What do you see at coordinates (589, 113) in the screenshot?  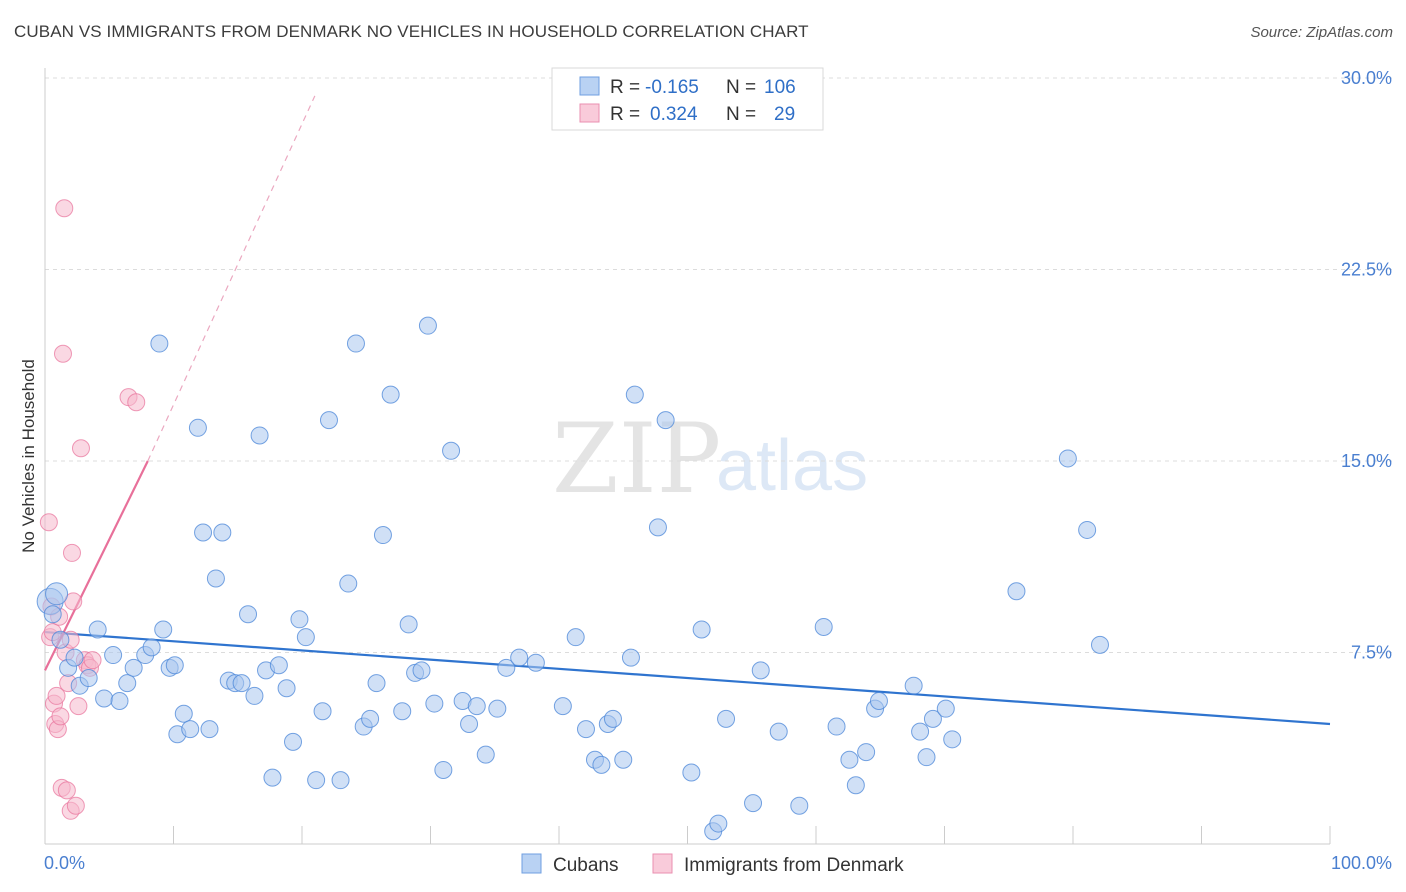 I see `legend-swatch-denmark` at bounding box center [589, 113].